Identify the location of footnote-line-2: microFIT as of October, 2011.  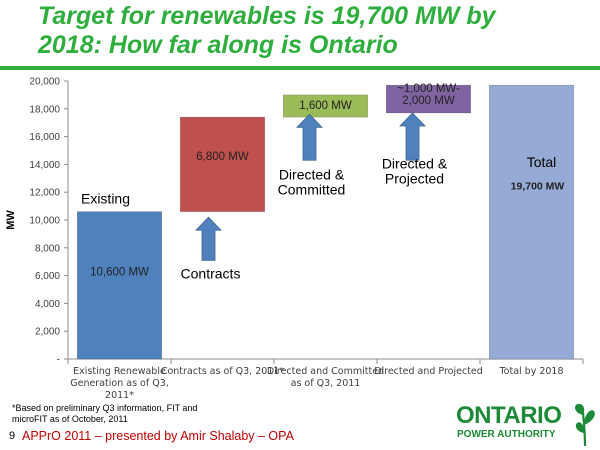
(70, 419).